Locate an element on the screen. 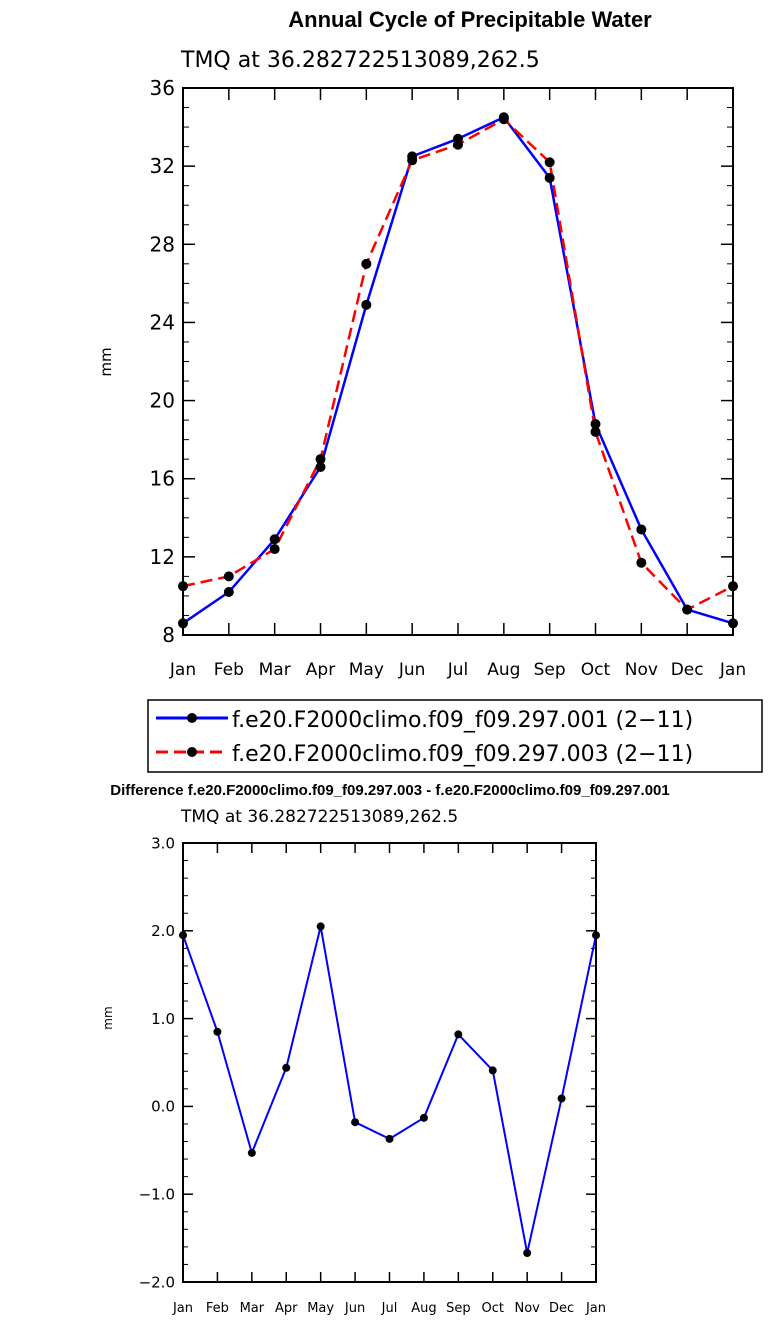 This screenshot has width=777, height=1322. chart1-ytick-label: 8 is located at coordinates (168, 635).